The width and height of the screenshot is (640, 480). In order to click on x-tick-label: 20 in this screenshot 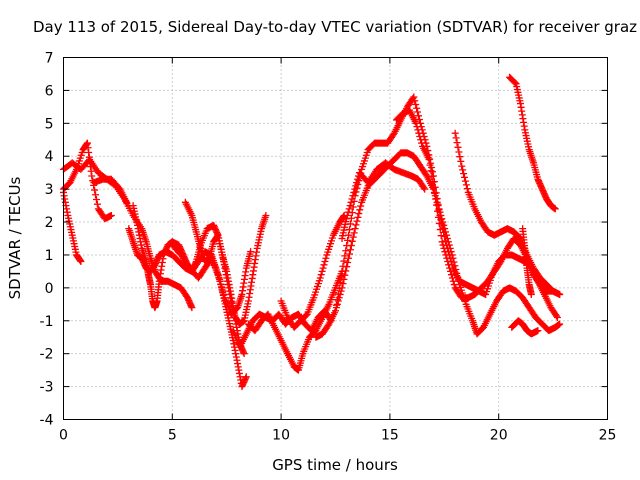, I will do `click(499, 436)`.